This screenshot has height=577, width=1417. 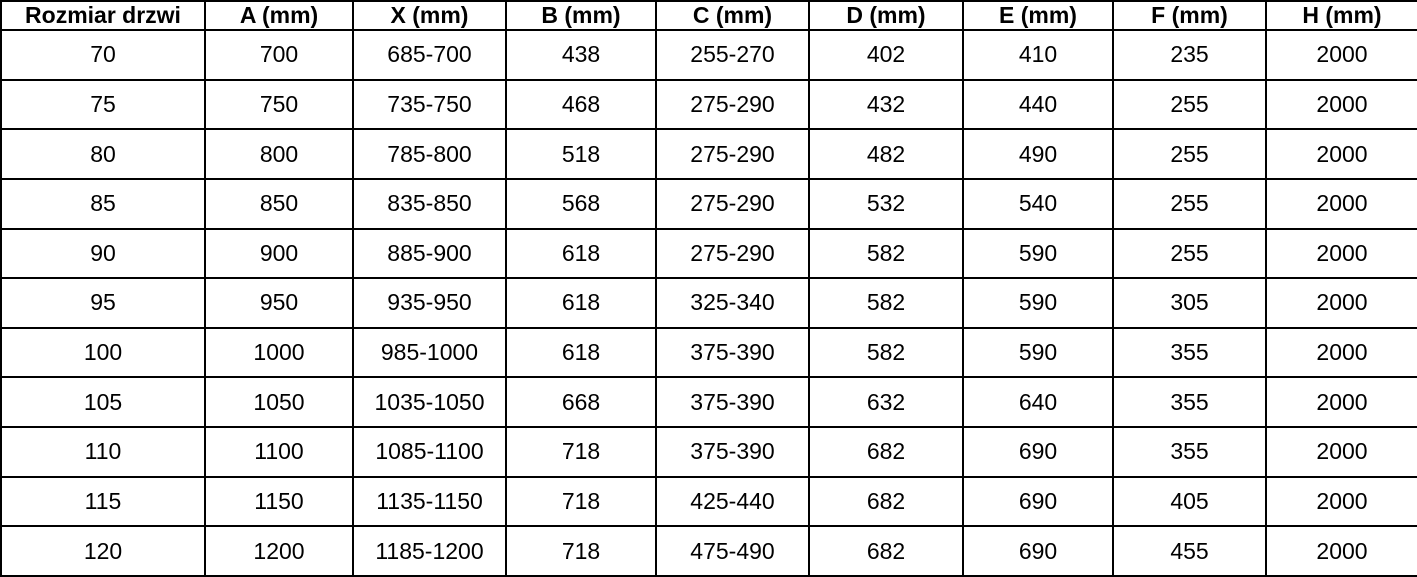 I want to click on column-header: C (mm), so click(x=732, y=15).